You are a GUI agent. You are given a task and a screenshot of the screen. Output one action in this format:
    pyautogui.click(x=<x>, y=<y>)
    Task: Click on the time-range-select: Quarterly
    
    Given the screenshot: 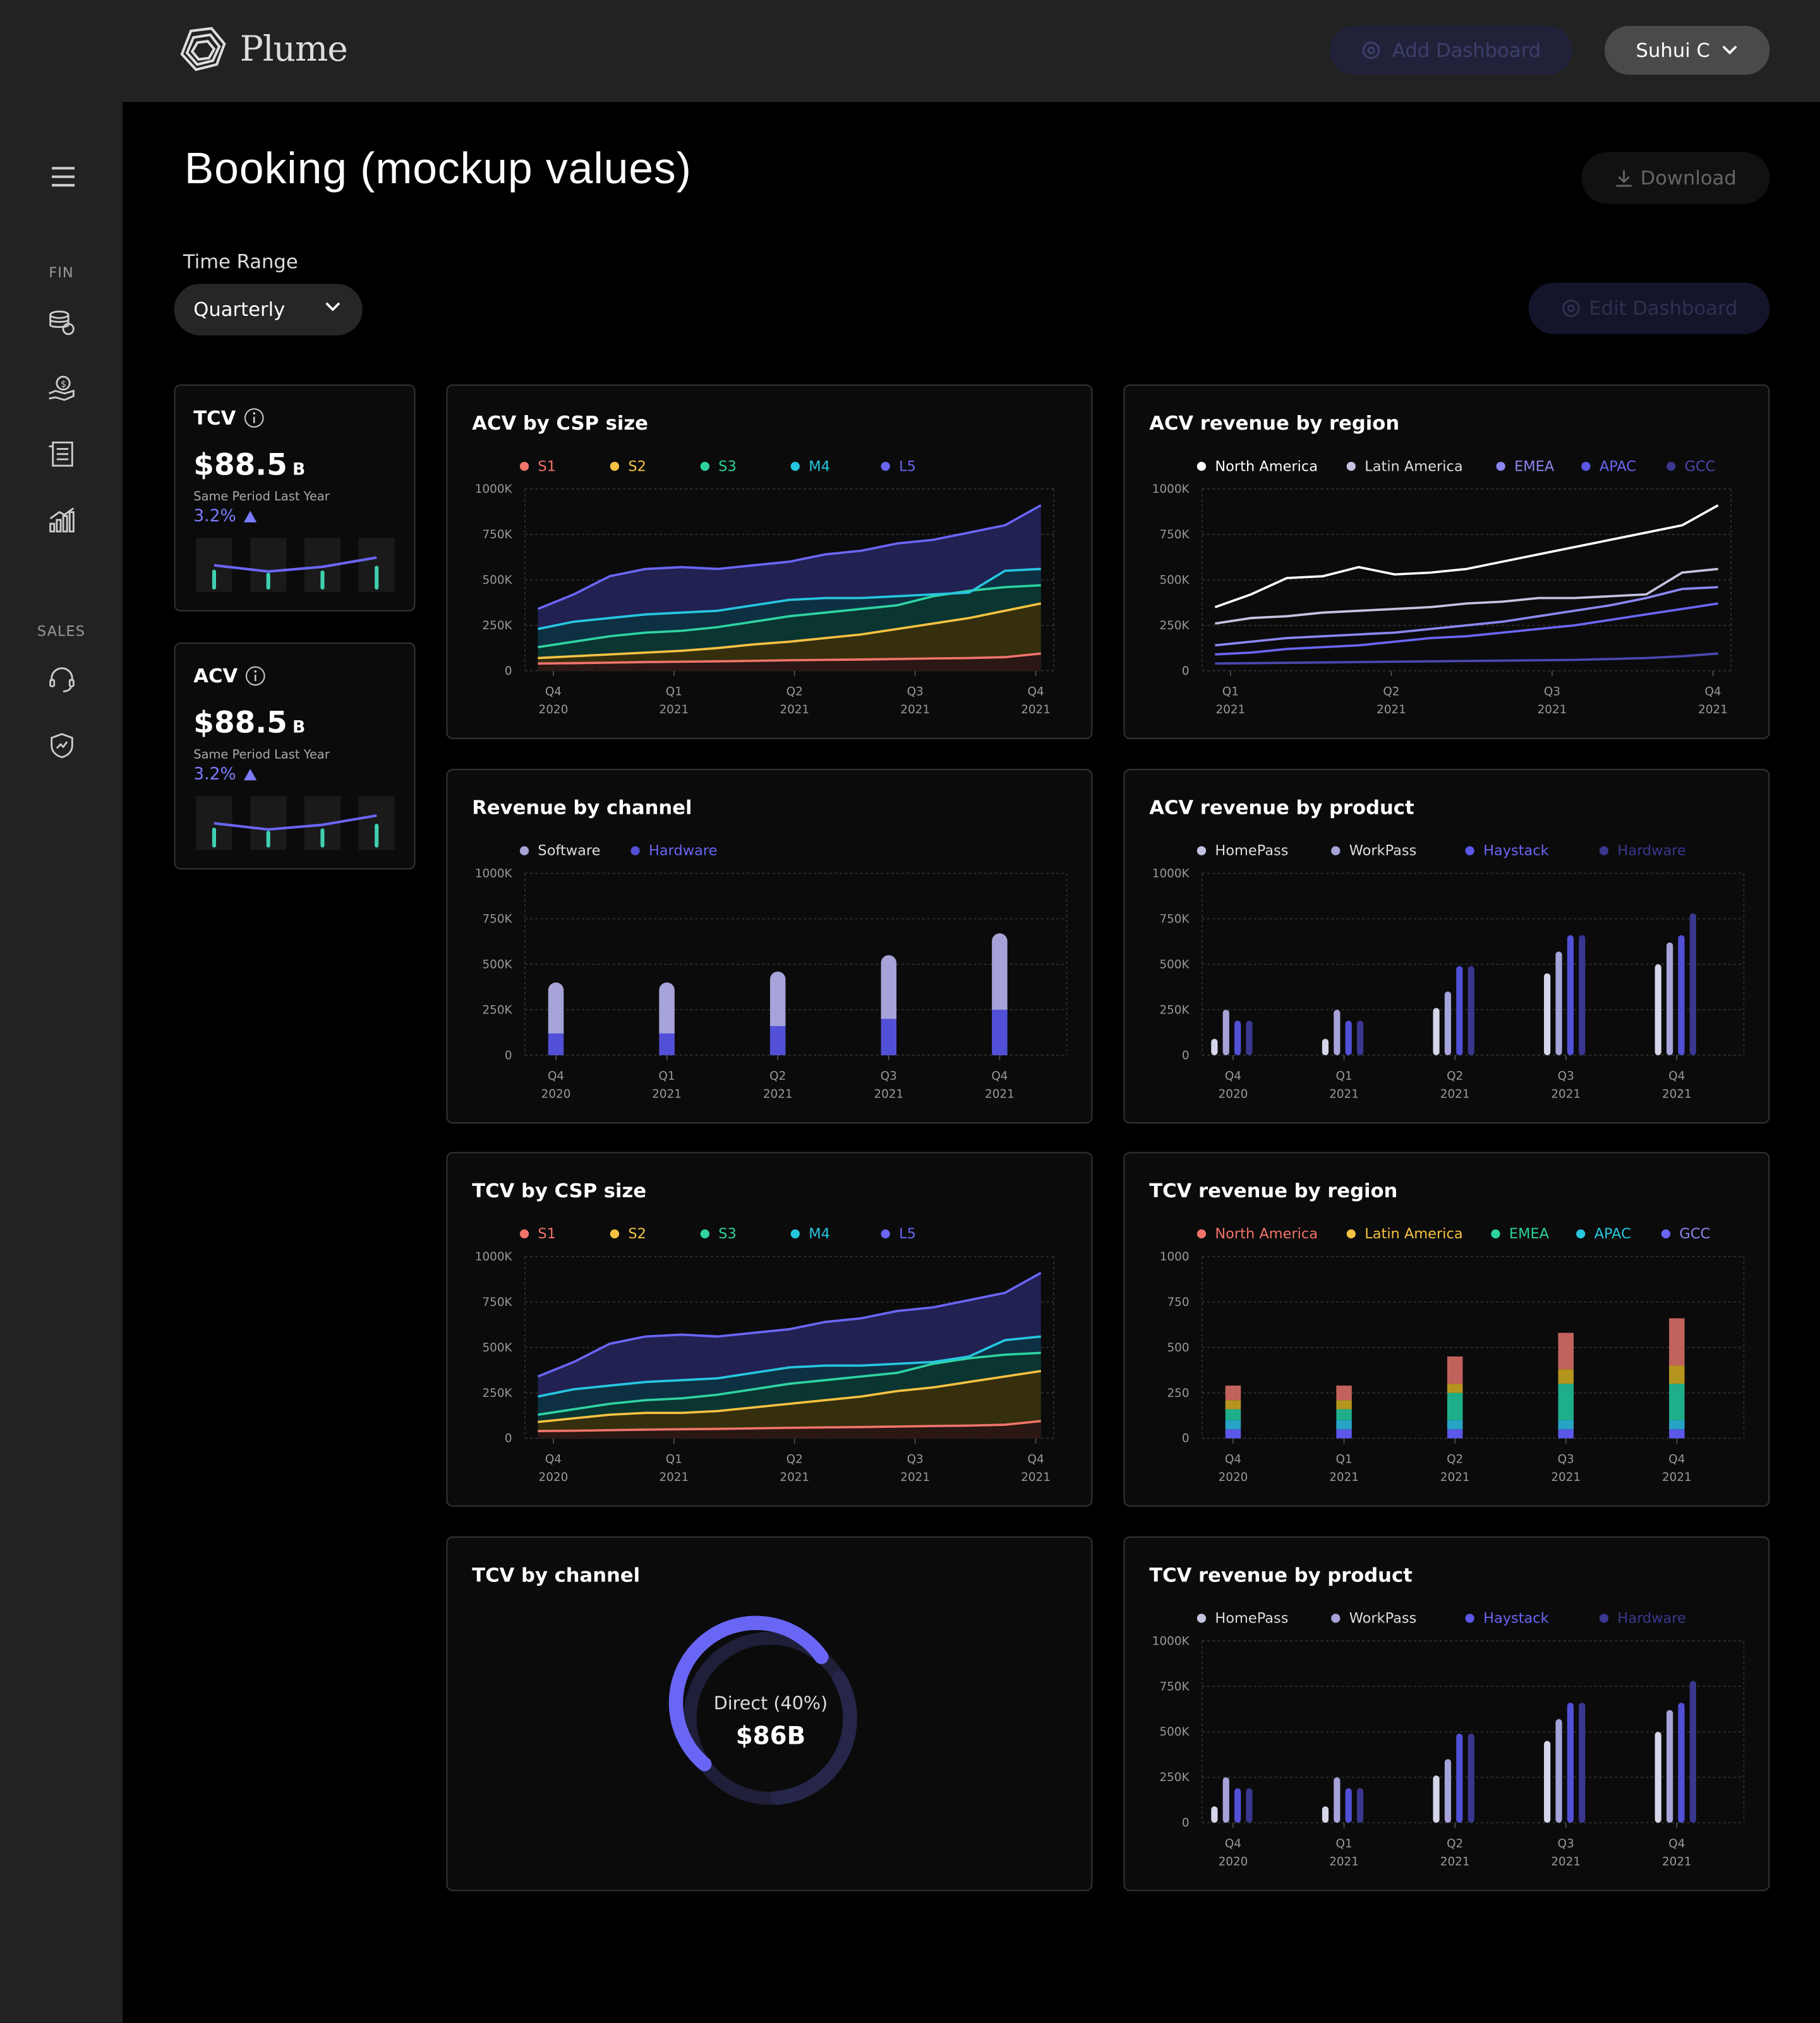 What is the action you would take?
    pyautogui.click(x=268, y=310)
    